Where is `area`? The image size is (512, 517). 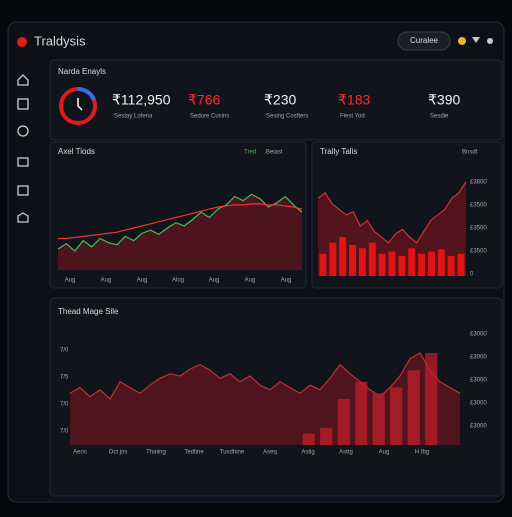
area is located at coordinates (180, 232).